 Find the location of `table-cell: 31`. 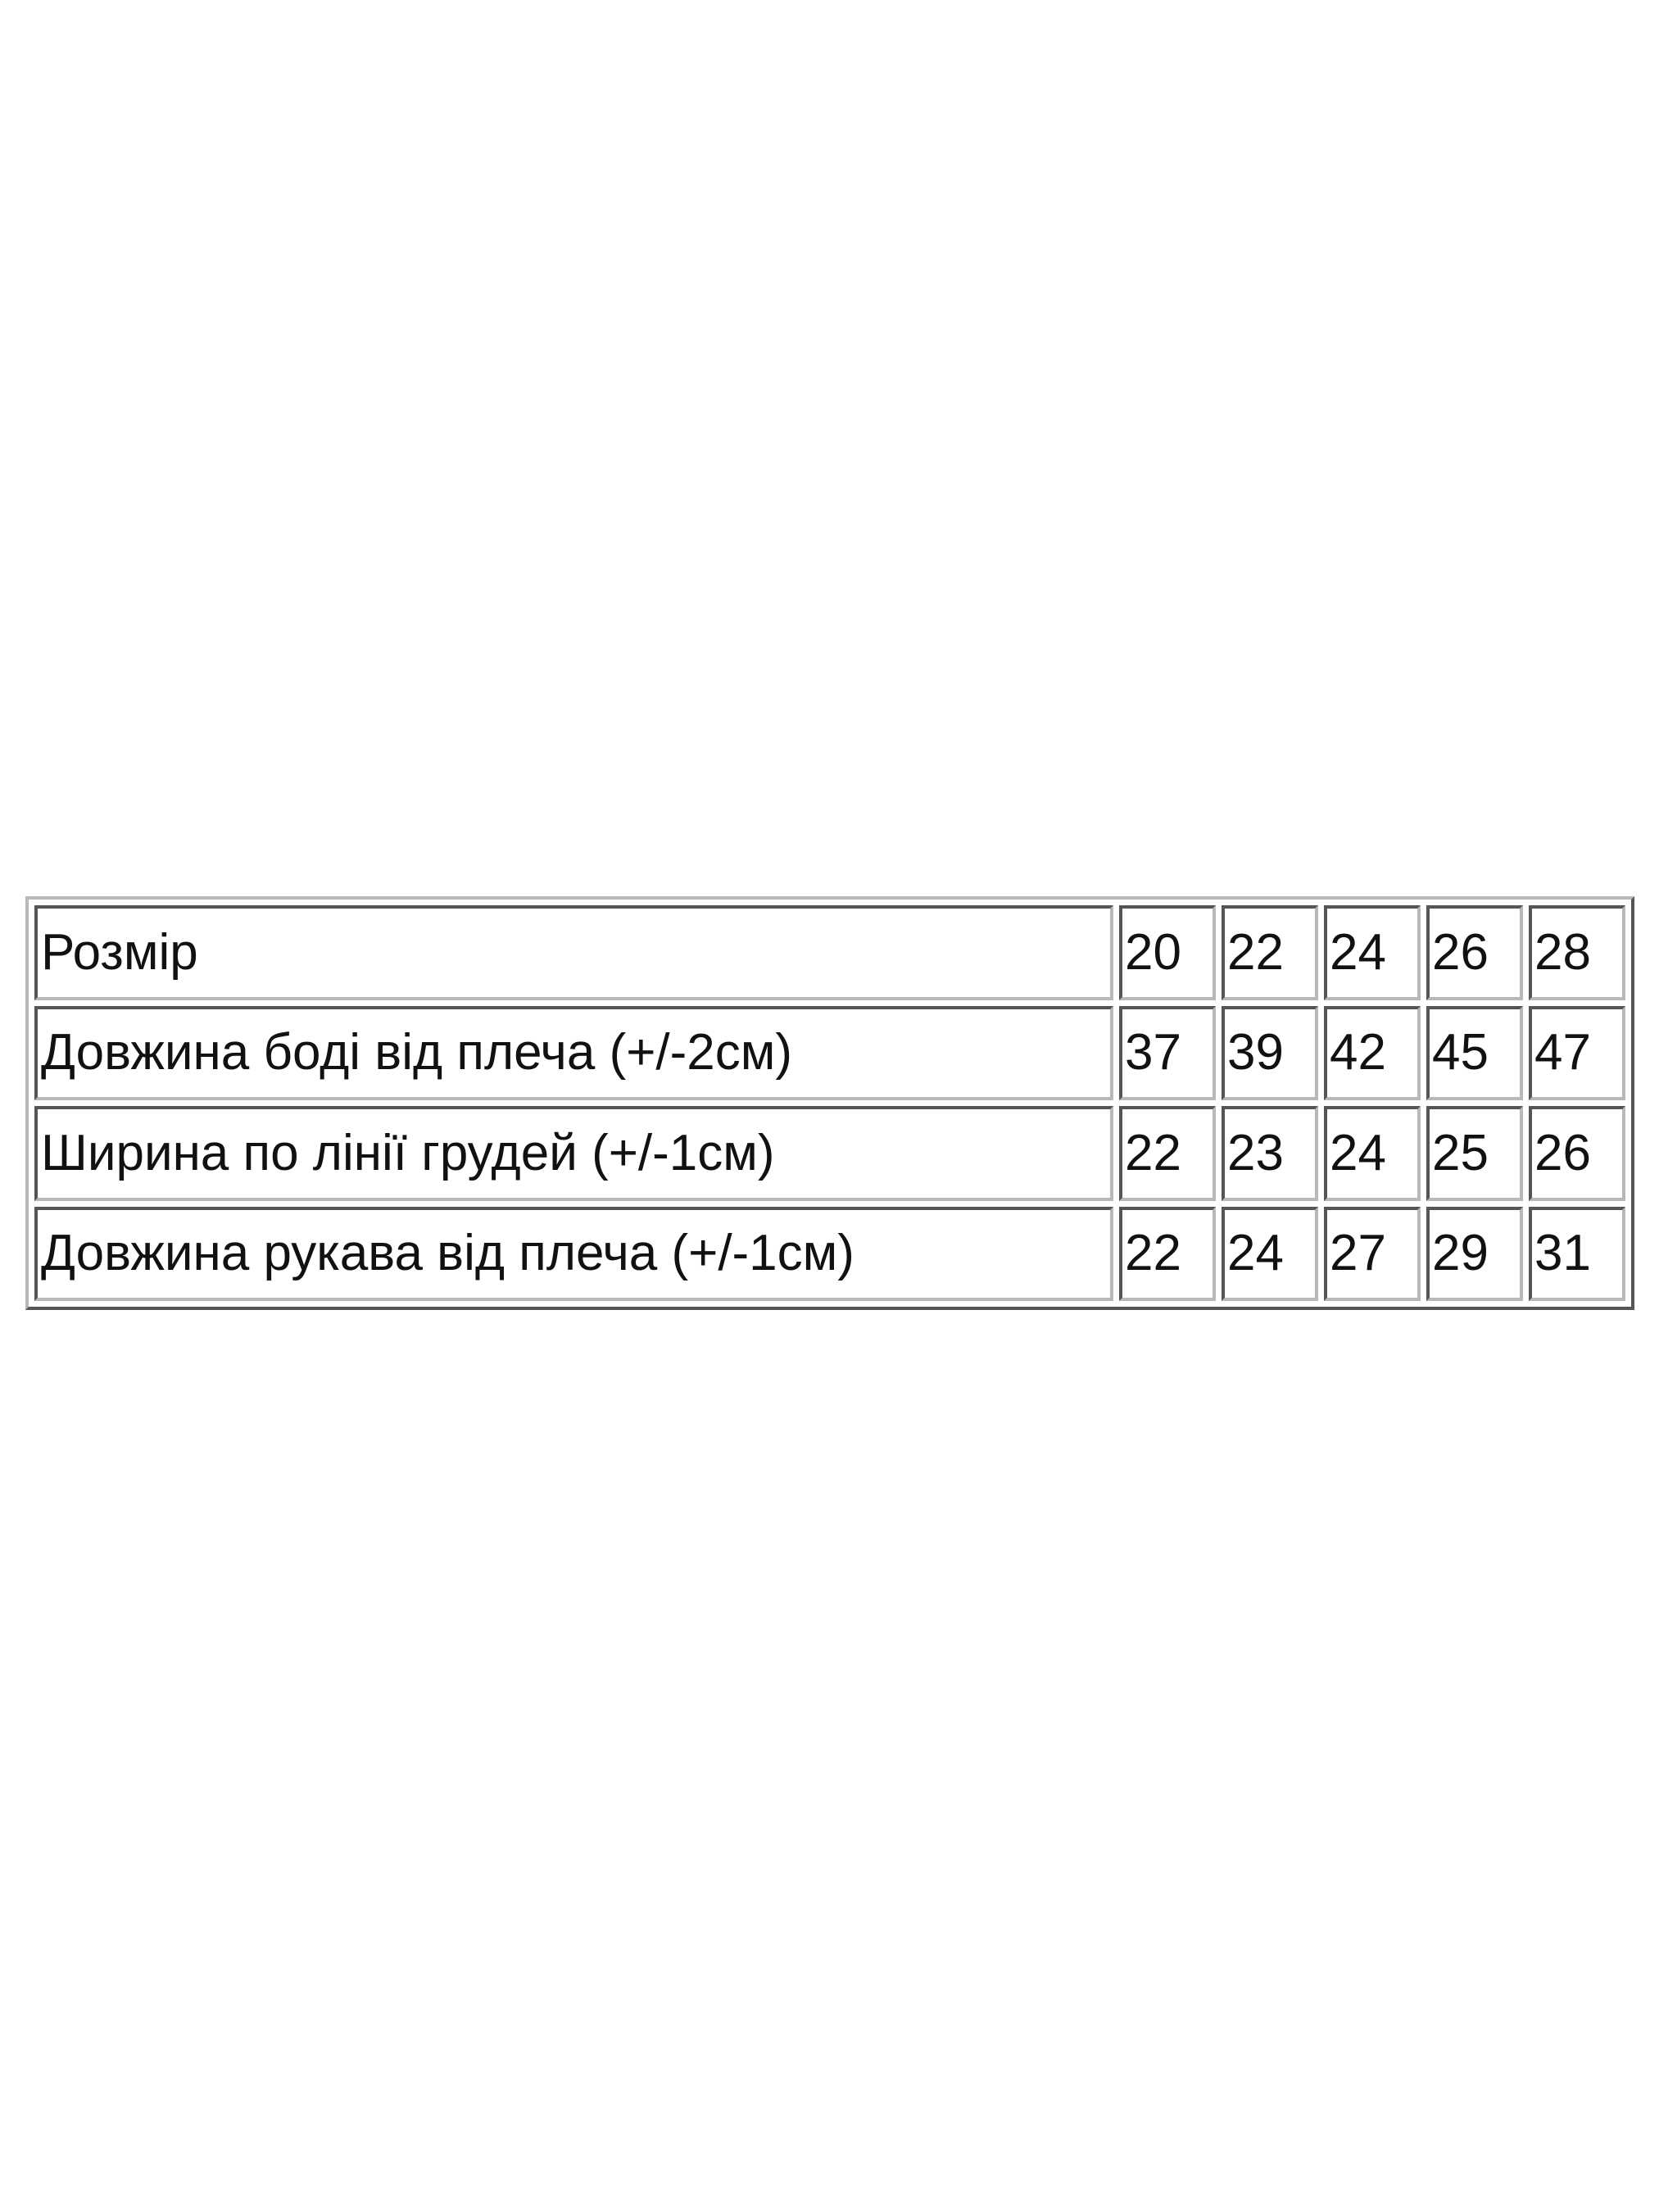

table-cell: 31 is located at coordinates (1577, 1253).